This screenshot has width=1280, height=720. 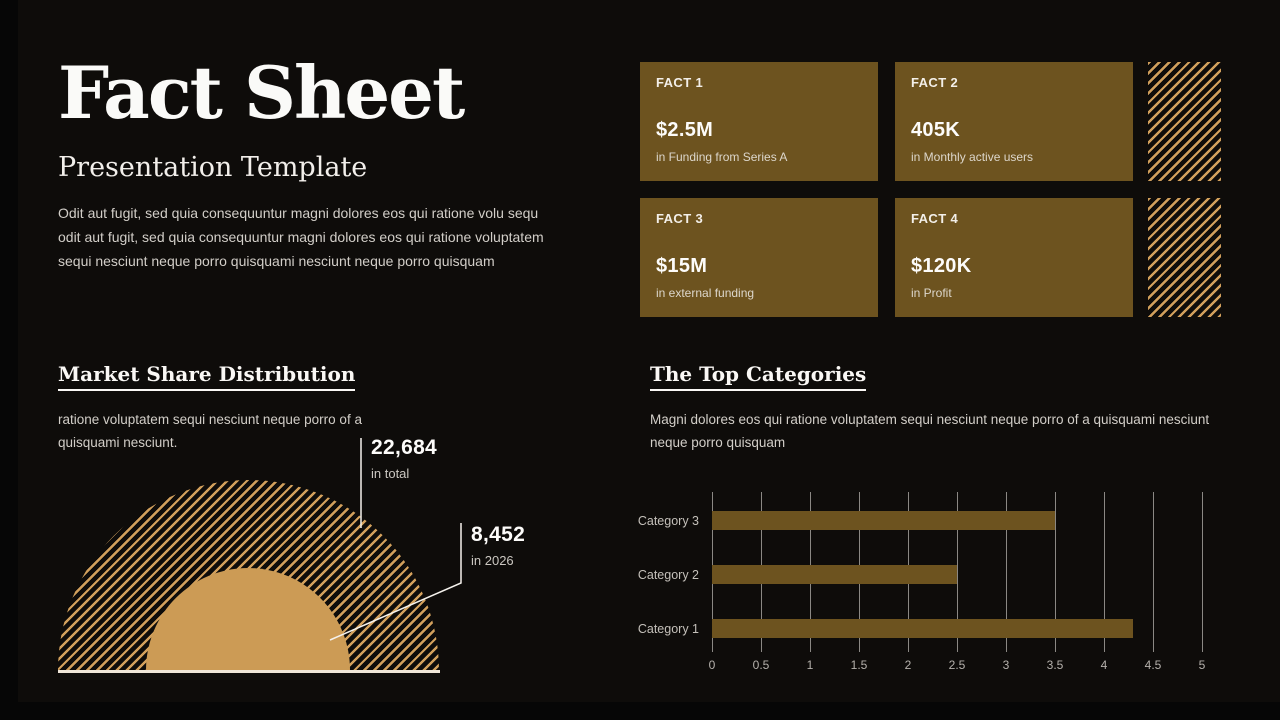 I want to click on x-tick-label: 2, so click(x=908, y=665).